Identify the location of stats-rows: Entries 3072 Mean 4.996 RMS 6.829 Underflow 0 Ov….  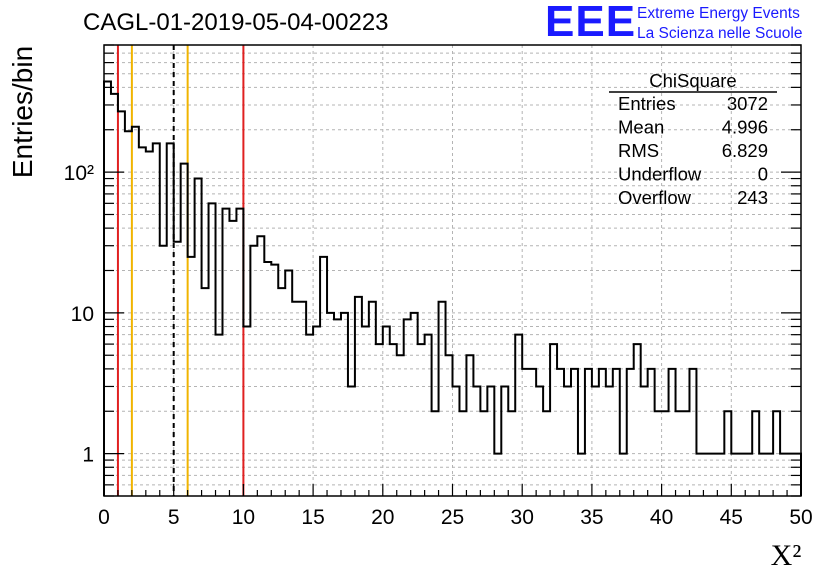
(693, 150).